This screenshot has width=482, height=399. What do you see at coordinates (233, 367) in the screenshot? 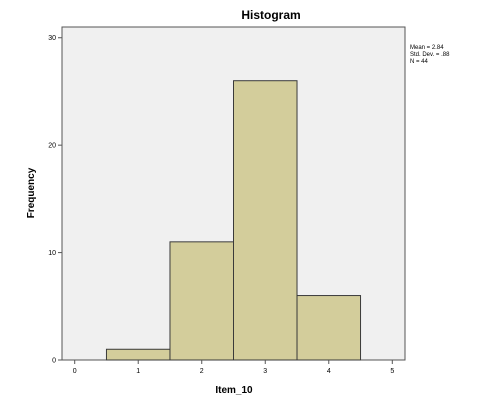
I see `x-axis: 0 1 2 3 4 5` at bounding box center [233, 367].